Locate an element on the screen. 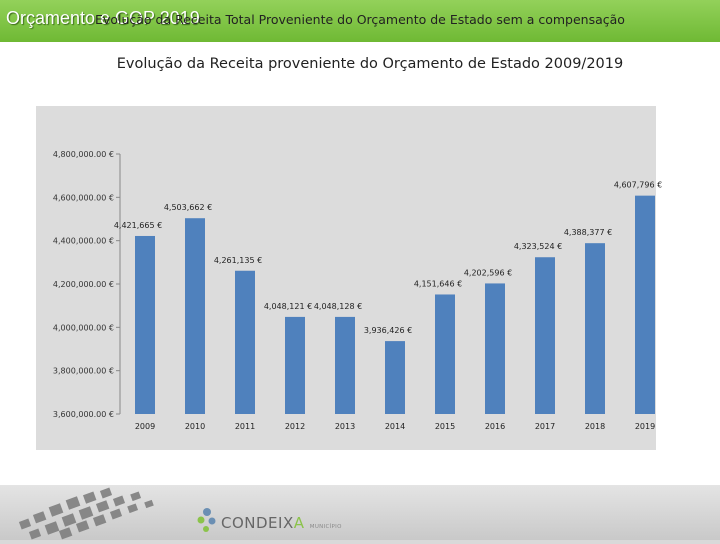  condeixa-logo: CONDEIXA MUNICÍPIO is located at coordinates (270, 518).